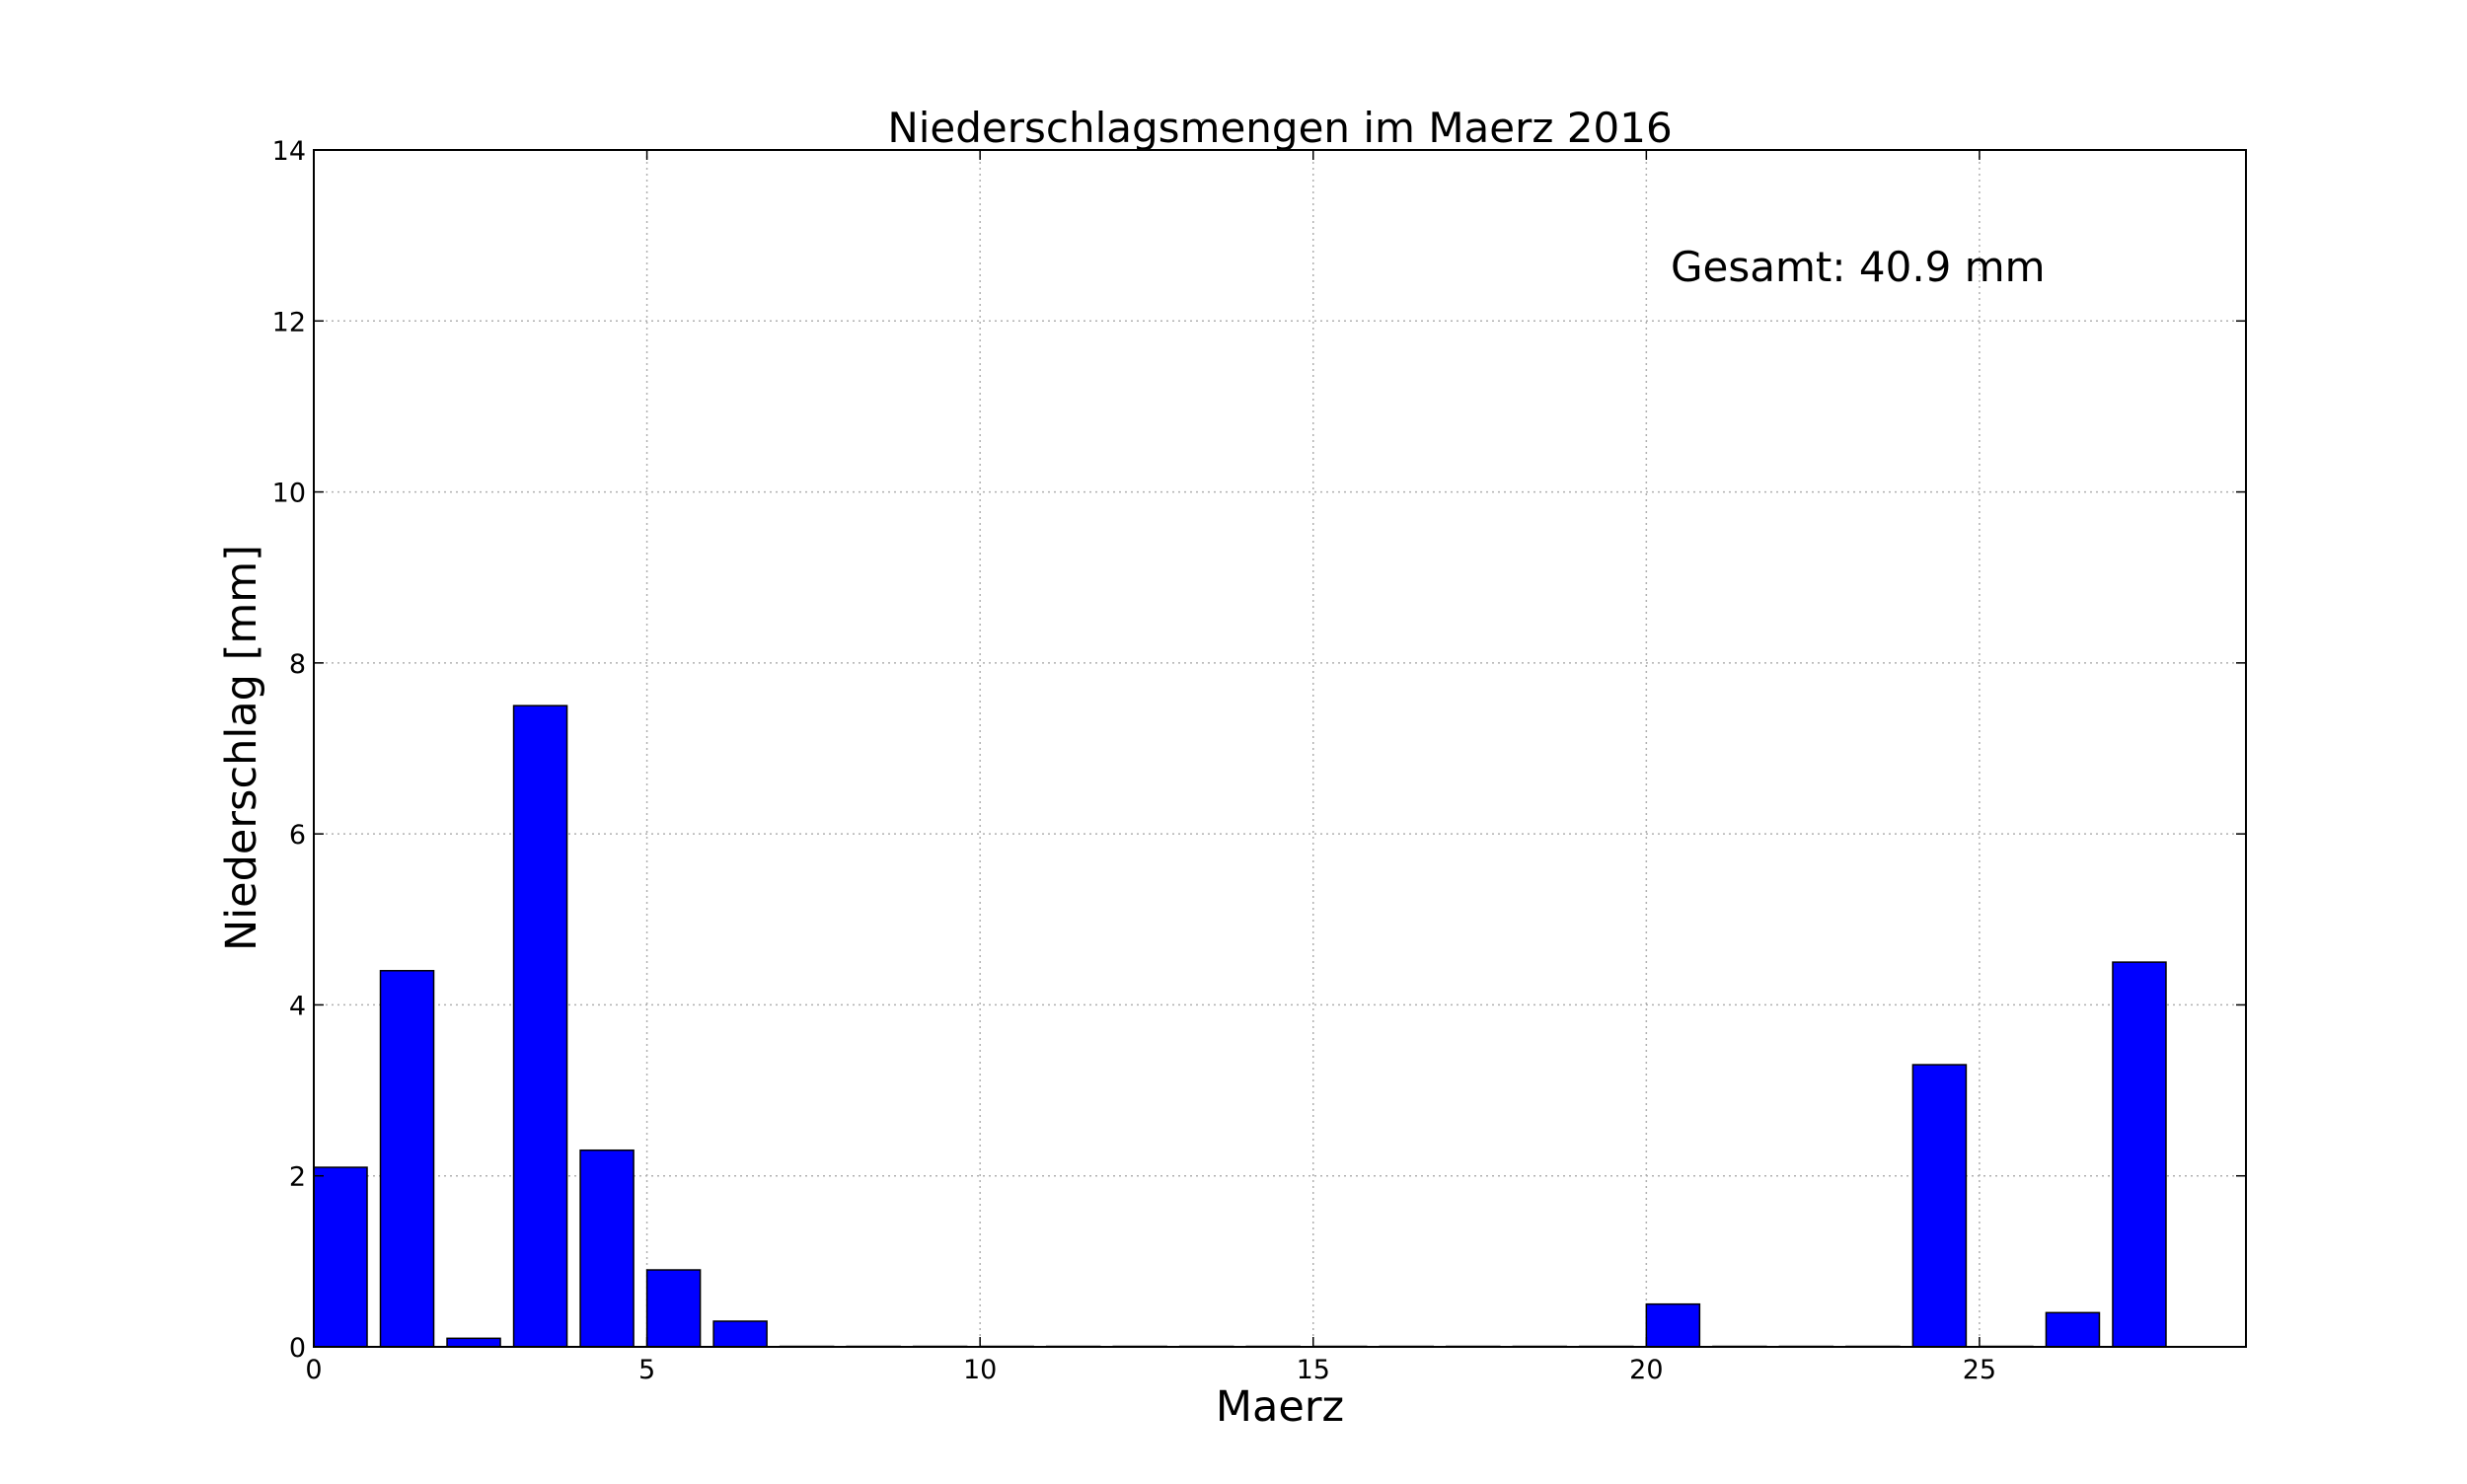 Image resolution: width=2467 pixels, height=1484 pixels. Describe the element at coordinates (297, 1348) in the screenshot. I see `y-tick-label: 0` at that location.